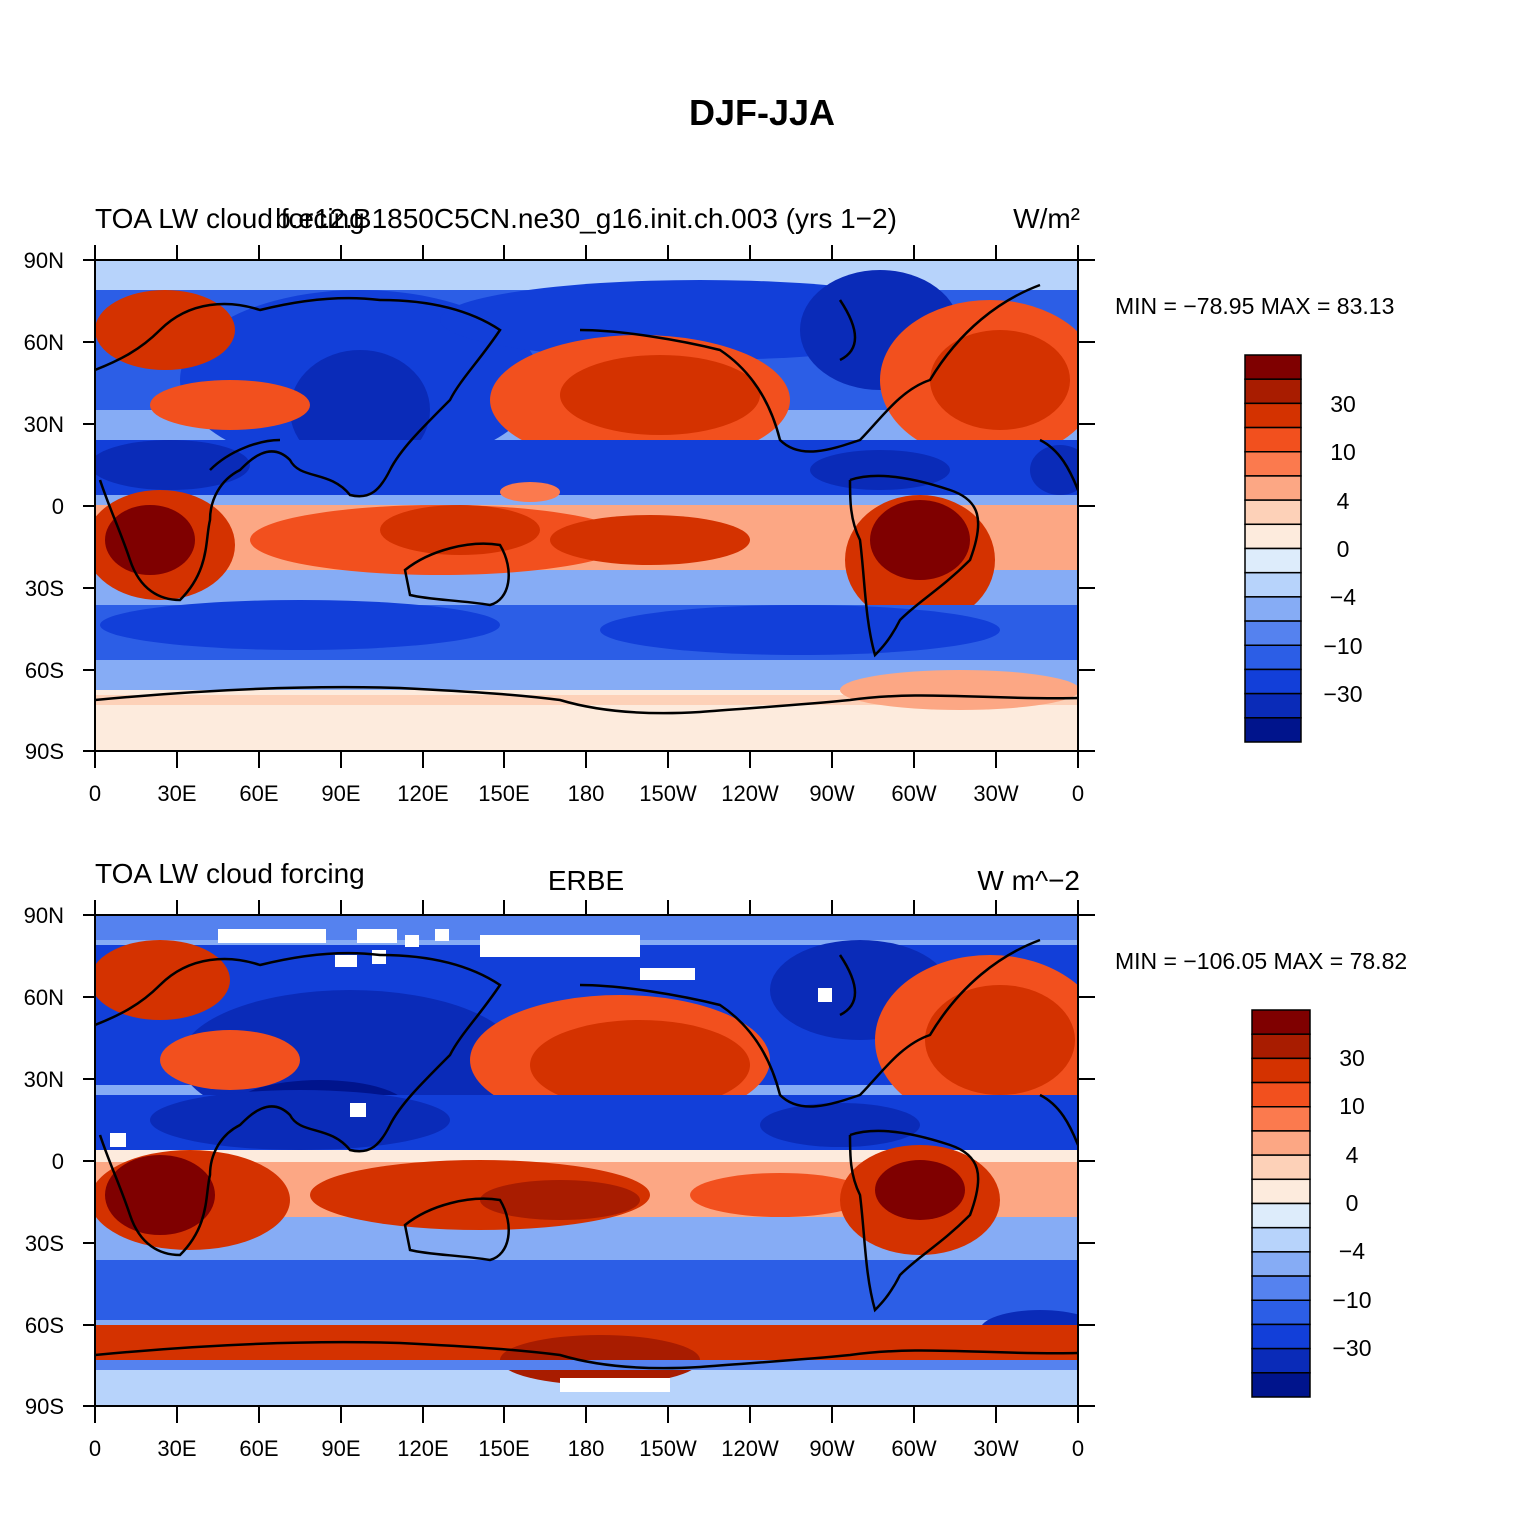  What do you see at coordinates (995, 793) in the screenshot?
I see `panel1-lon-label: 30W` at bounding box center [995, 793].